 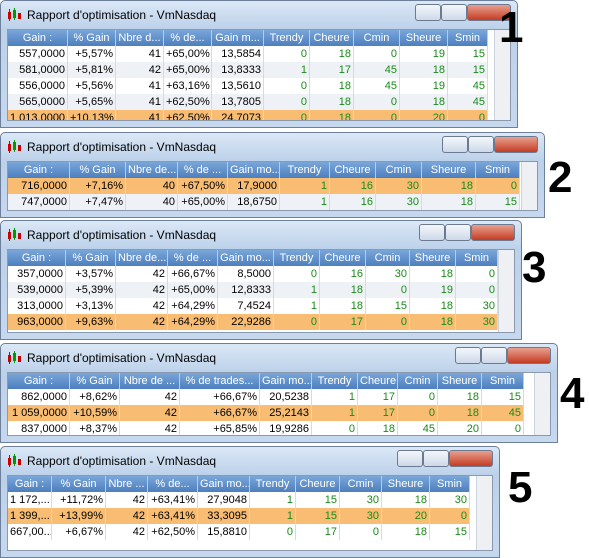 I want to click on cell: 12,8333, so click(x=246, y=290).